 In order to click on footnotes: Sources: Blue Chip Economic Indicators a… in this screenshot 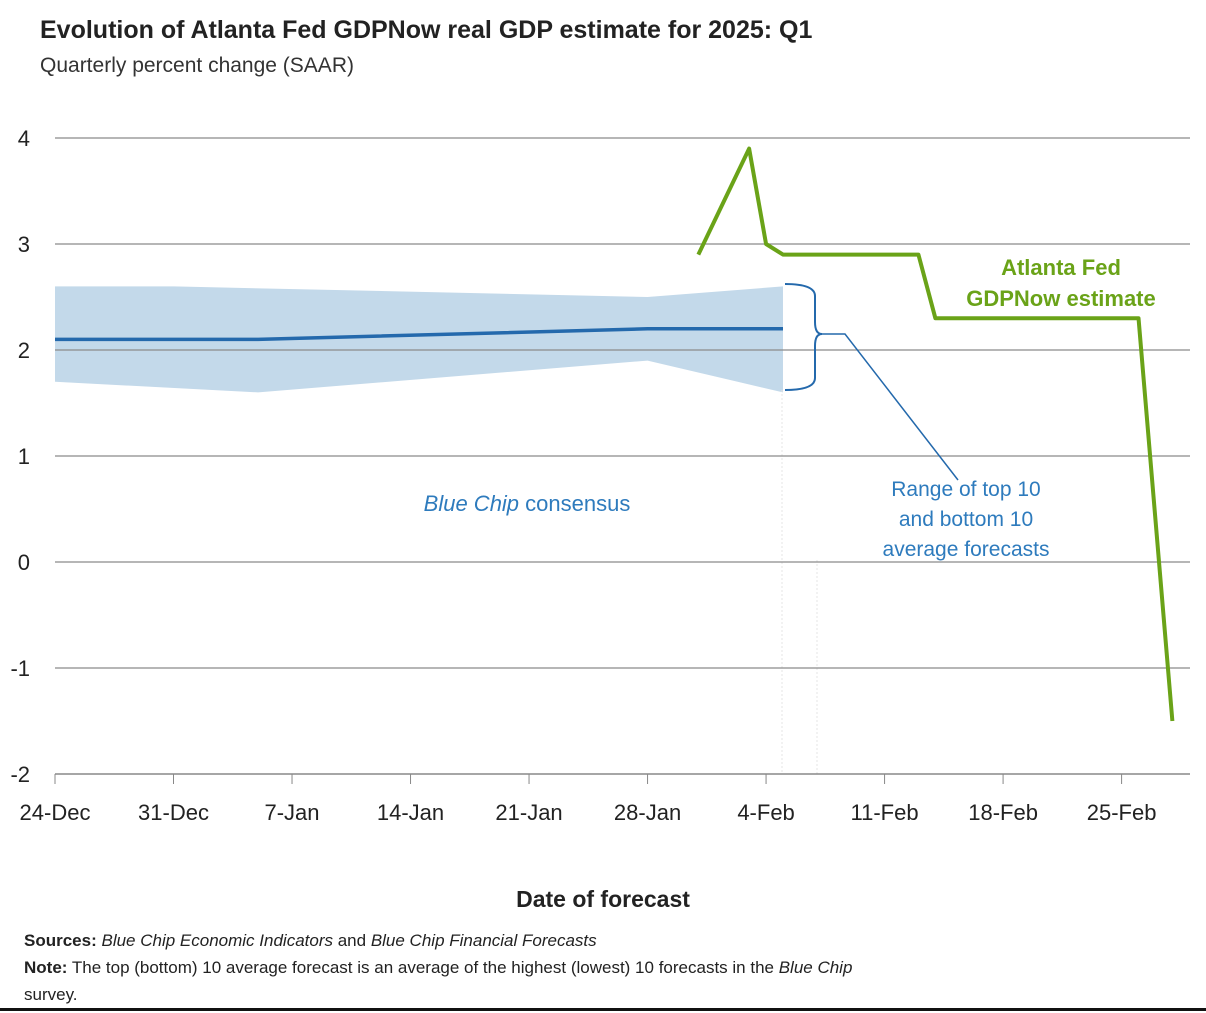, I will do `click(438, 967)`.